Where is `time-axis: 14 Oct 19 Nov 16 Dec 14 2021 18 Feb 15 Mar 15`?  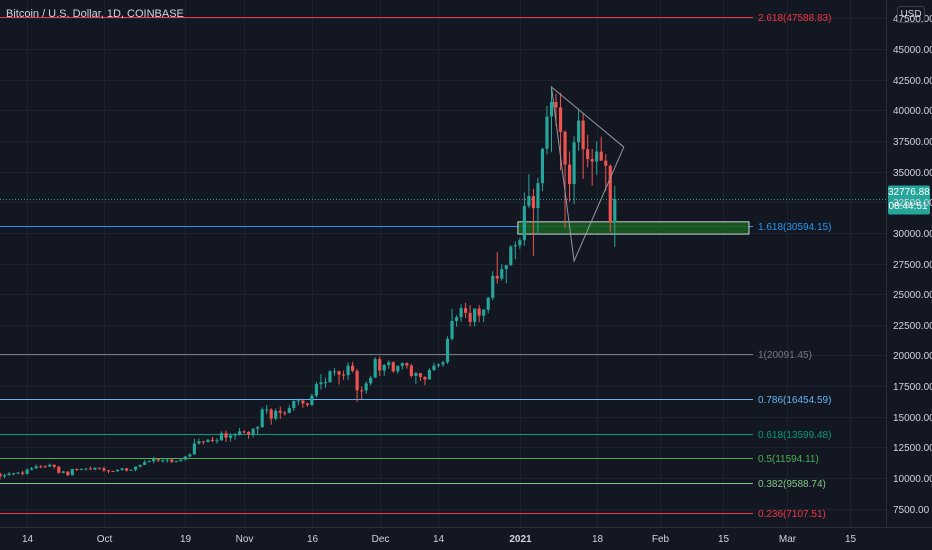 time-axis: 14 Oct 19 Nov 16 Dec 14 2021 18 Feb 15 Mar 15 is located at coordinates (439, 539).